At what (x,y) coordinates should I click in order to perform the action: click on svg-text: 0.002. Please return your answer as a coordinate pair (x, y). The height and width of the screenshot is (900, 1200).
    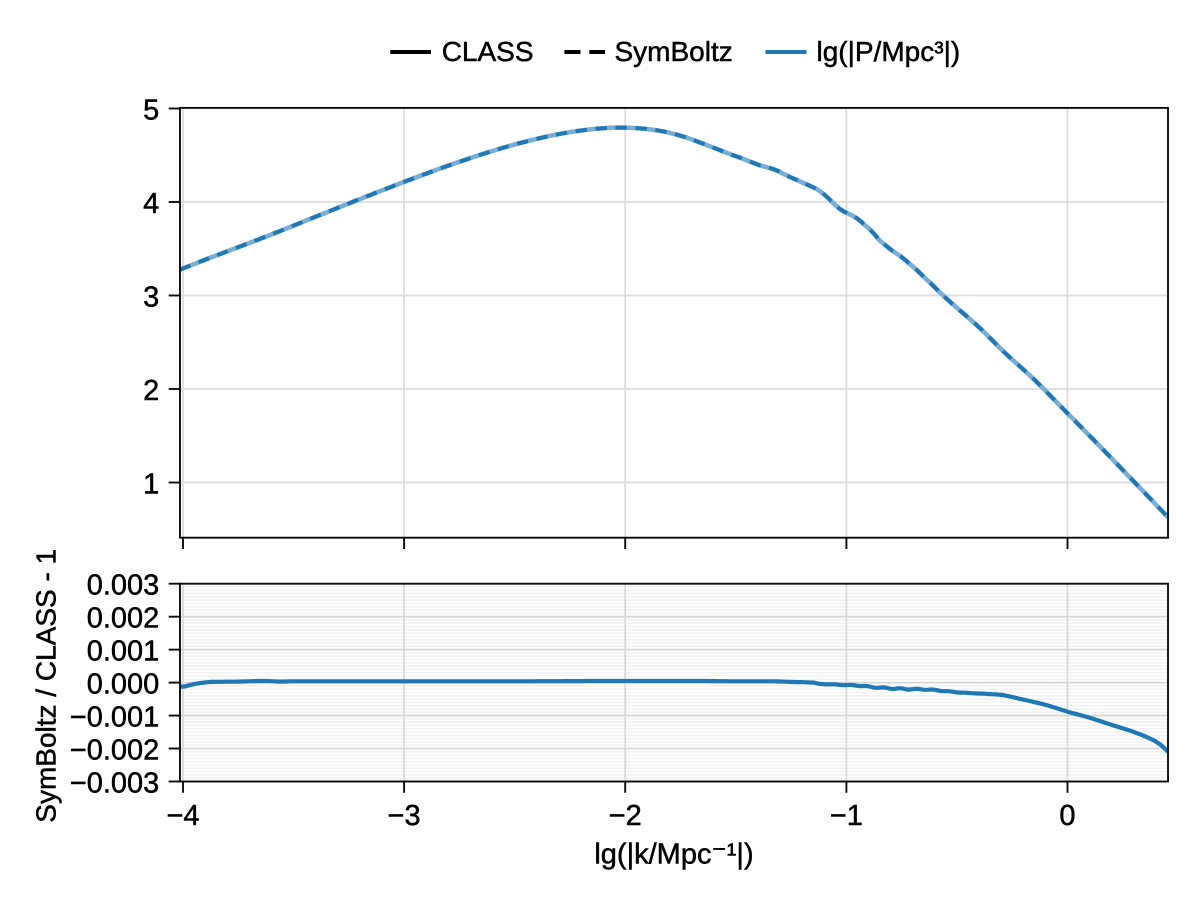
    Looking at the image, I should click on (123, 619).